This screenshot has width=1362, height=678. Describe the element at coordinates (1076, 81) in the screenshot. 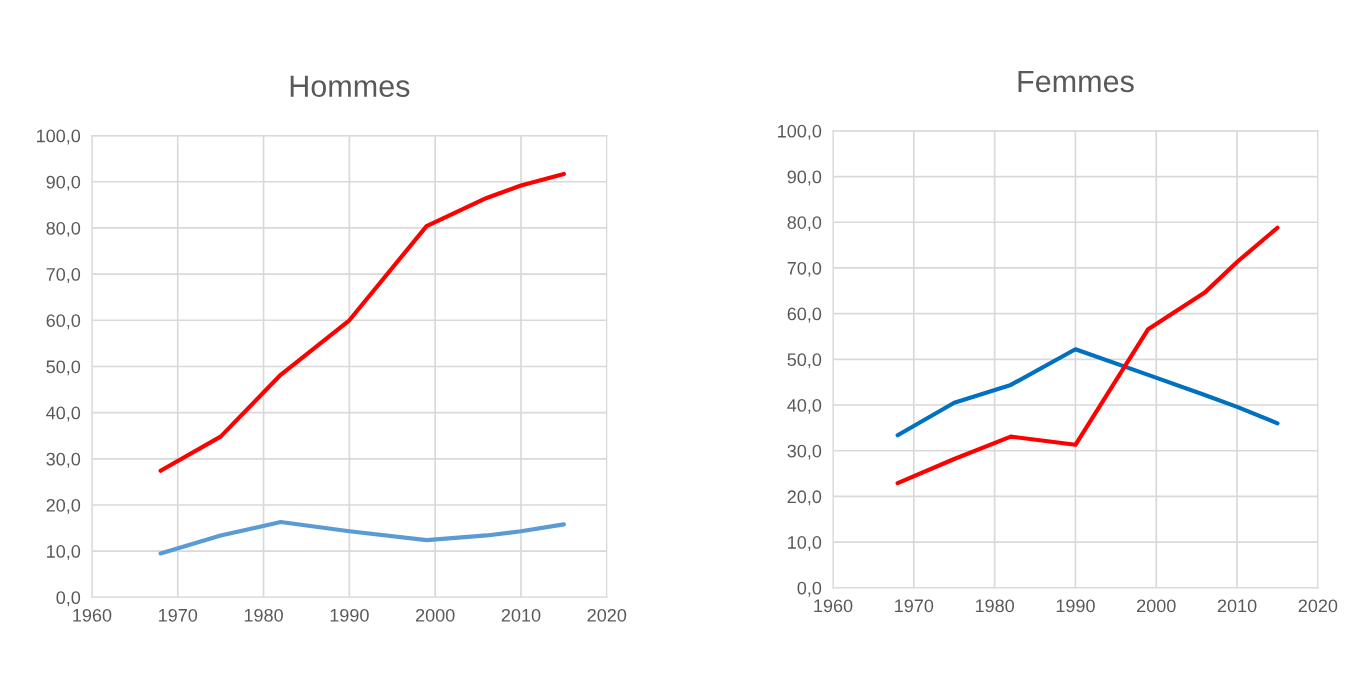

I see `chart-title: Femmes` at that location.